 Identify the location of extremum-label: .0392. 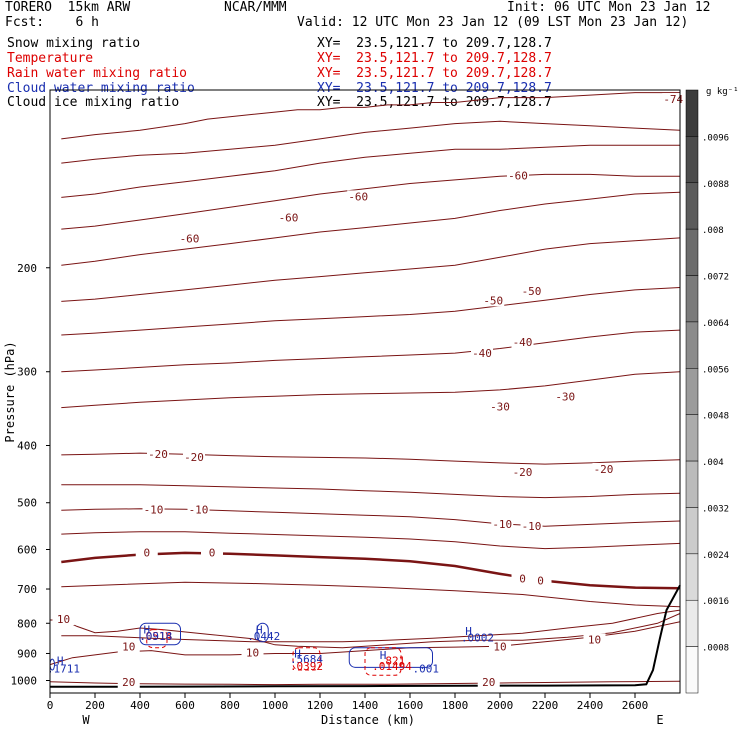
(306, 666).